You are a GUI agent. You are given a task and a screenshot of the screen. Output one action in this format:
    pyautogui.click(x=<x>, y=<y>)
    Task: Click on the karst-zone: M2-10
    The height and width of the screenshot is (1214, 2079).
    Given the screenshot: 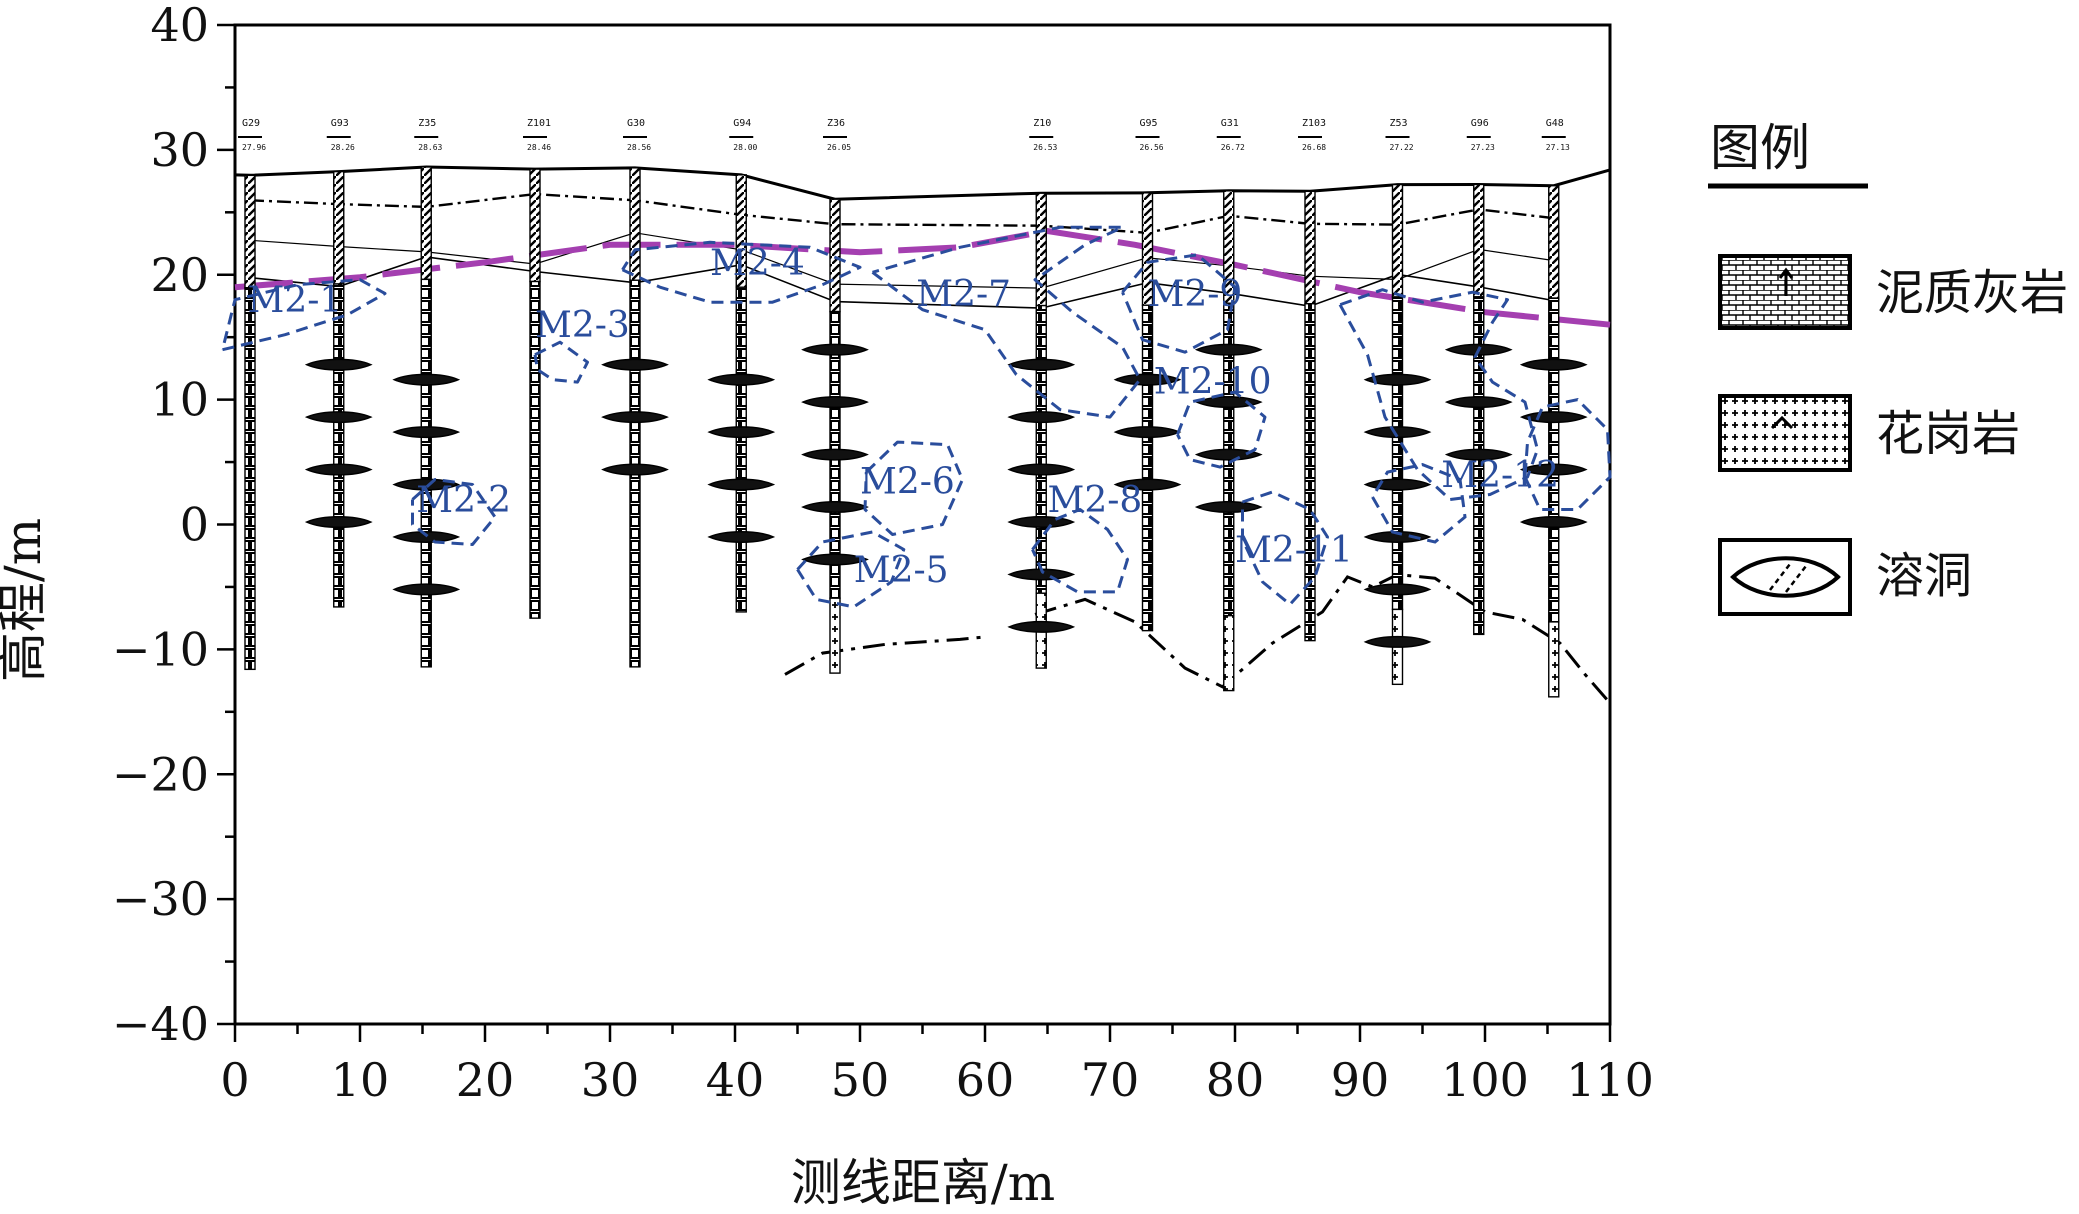 What is the action you would take?
    pyautogui.click(x=1213, y=415)
    